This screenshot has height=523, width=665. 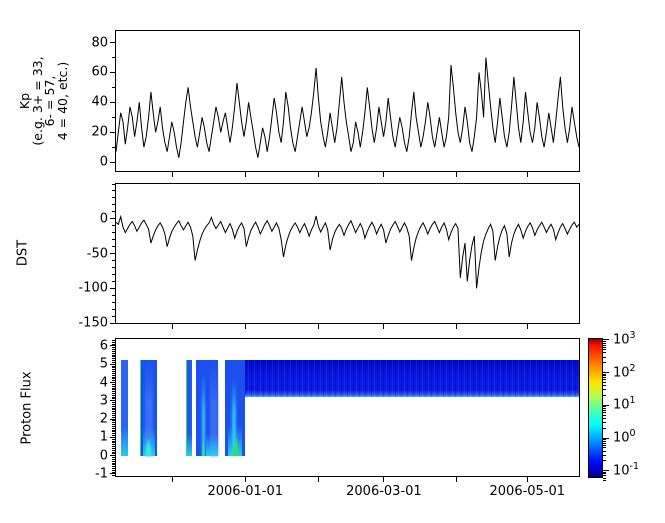 What do you see at coordinates (632, 368) in the screenshot?
I see `colorbar-exponent: 2` at bounding box center [632, 368].